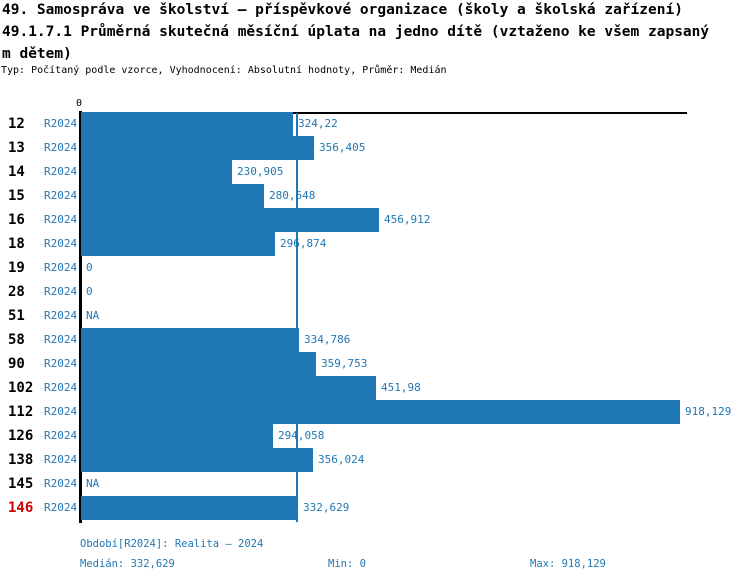  I want to click on row-value-label: 296,874, so click(303, 243).